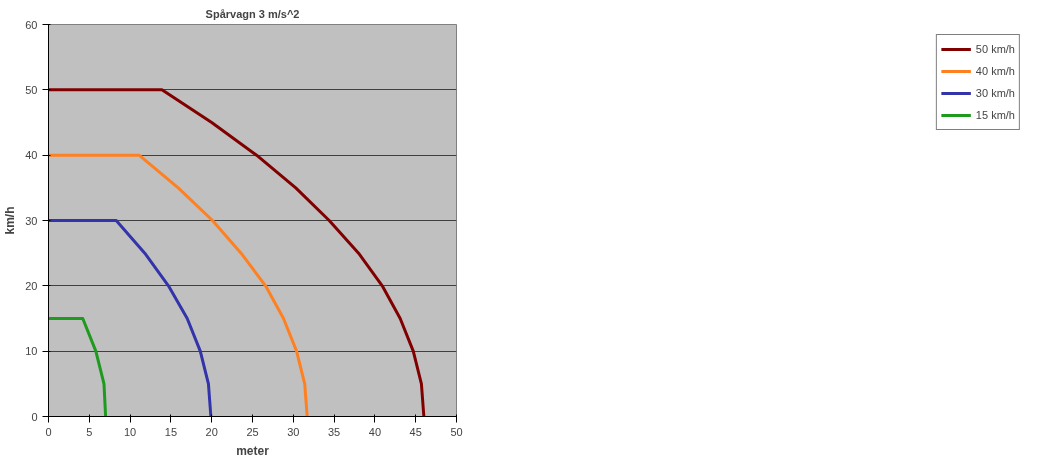  Describe the element at coordinates (995, 115) in the screenshot. I see `legend-label: 15 km/h` at that location.